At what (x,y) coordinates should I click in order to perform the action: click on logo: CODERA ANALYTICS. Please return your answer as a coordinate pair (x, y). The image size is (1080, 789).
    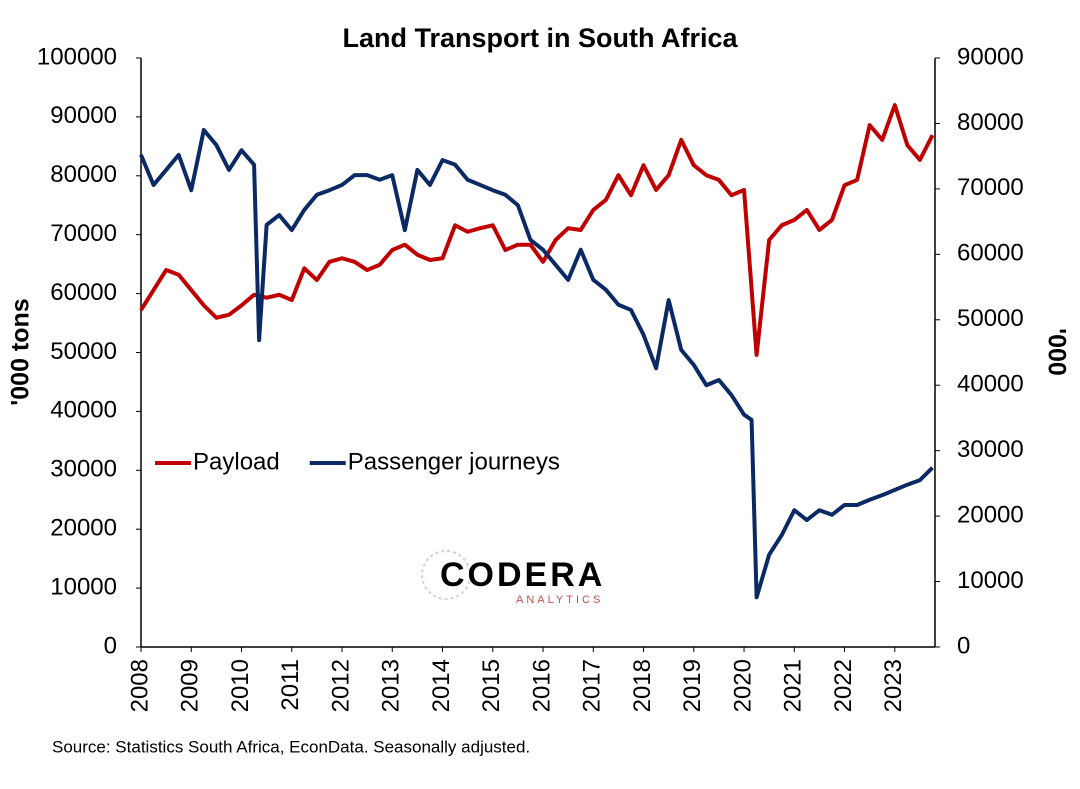
    Looking at the image, I should click on (513, 578).